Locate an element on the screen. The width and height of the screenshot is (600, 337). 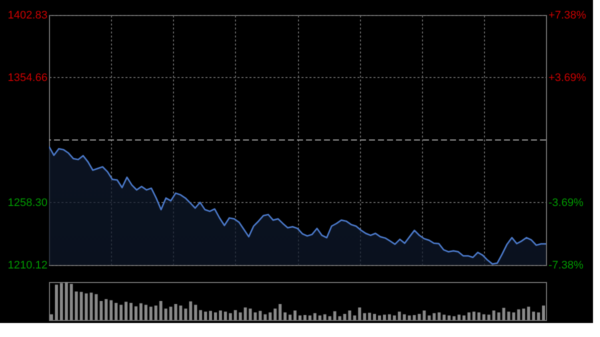
y2-tick-label: +7.38% is located at coordinates (567, 16).